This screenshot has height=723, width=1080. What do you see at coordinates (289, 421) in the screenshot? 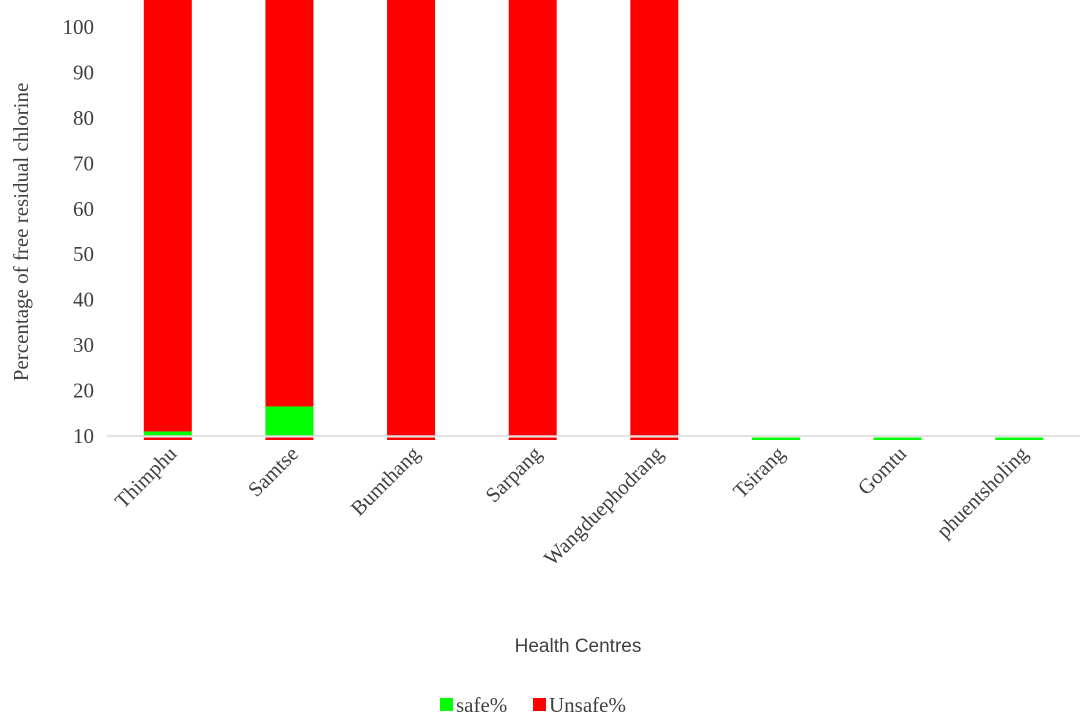
I see `bar-safe-samtse` at bounding box center [289, 421].